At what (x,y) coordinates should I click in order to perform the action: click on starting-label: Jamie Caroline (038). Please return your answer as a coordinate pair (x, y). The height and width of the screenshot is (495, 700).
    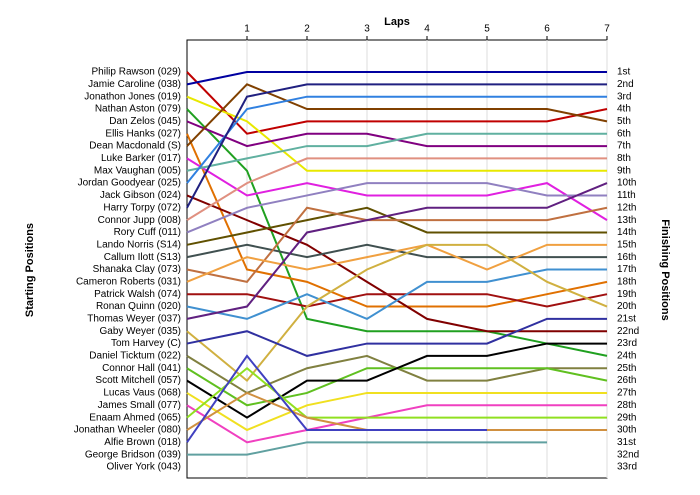
    Looking at the image, I should click on (134, 84).